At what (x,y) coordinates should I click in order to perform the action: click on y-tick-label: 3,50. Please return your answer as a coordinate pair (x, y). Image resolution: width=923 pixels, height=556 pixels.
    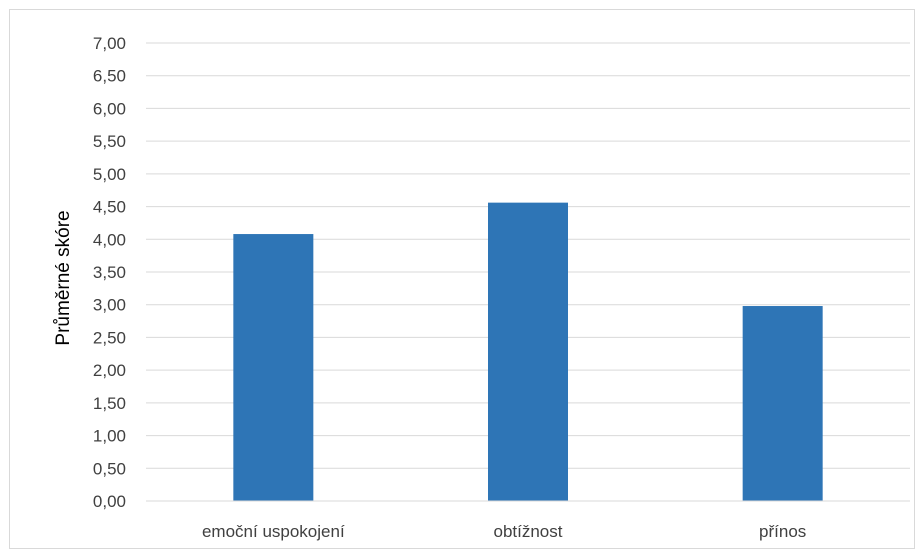
    Looking at the image, I should click on (109, 272).